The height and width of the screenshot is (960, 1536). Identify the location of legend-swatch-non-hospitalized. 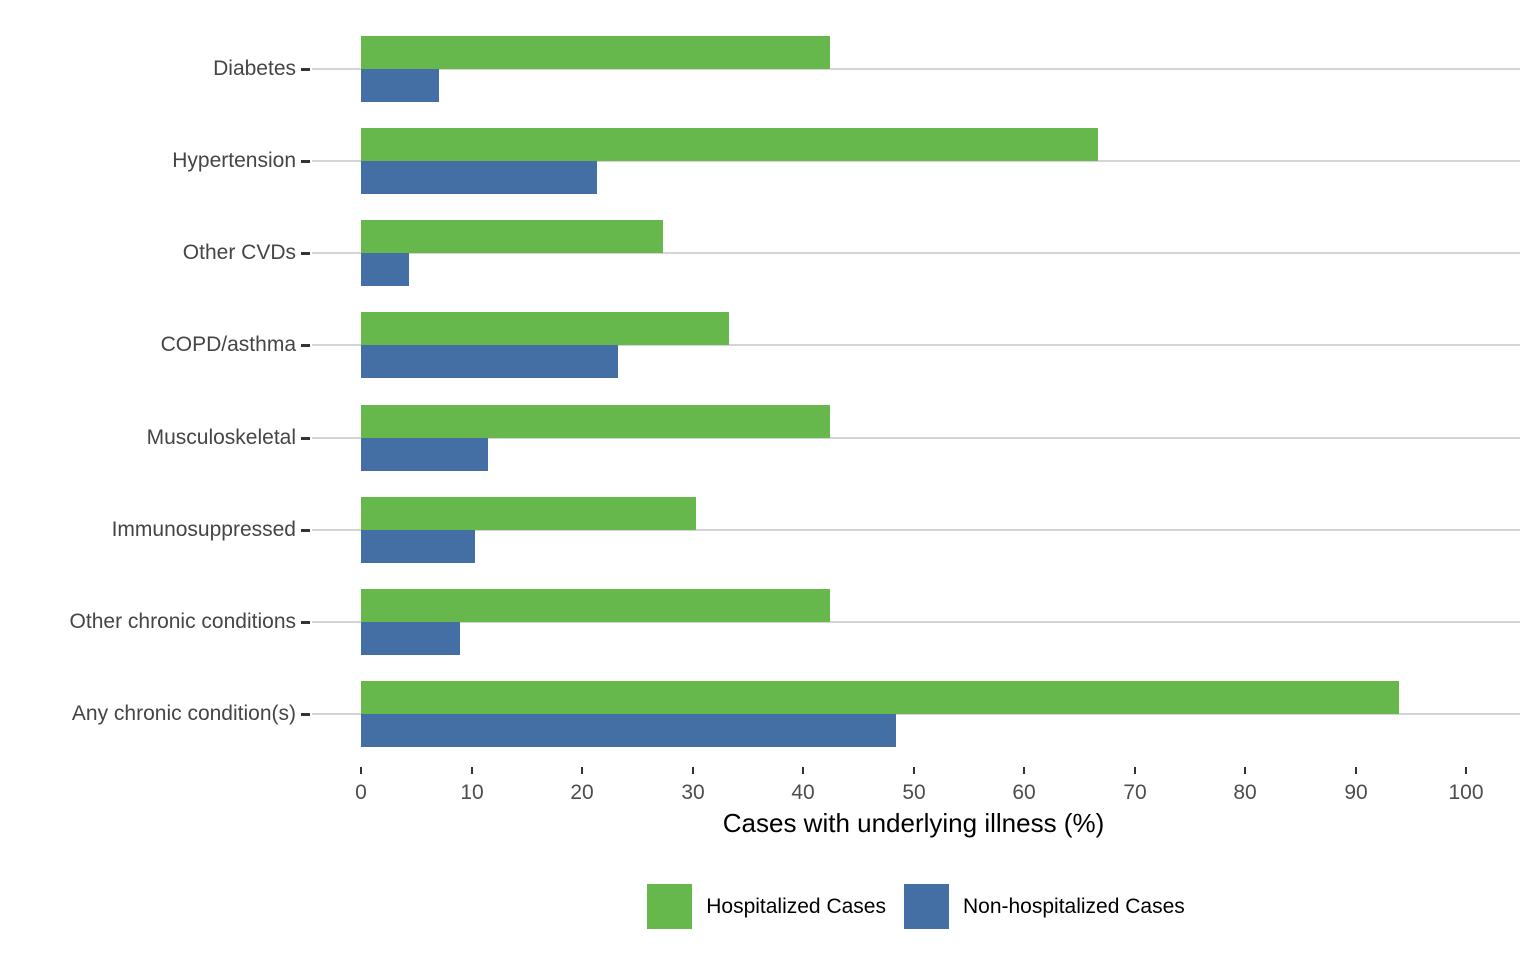
(926, 906).